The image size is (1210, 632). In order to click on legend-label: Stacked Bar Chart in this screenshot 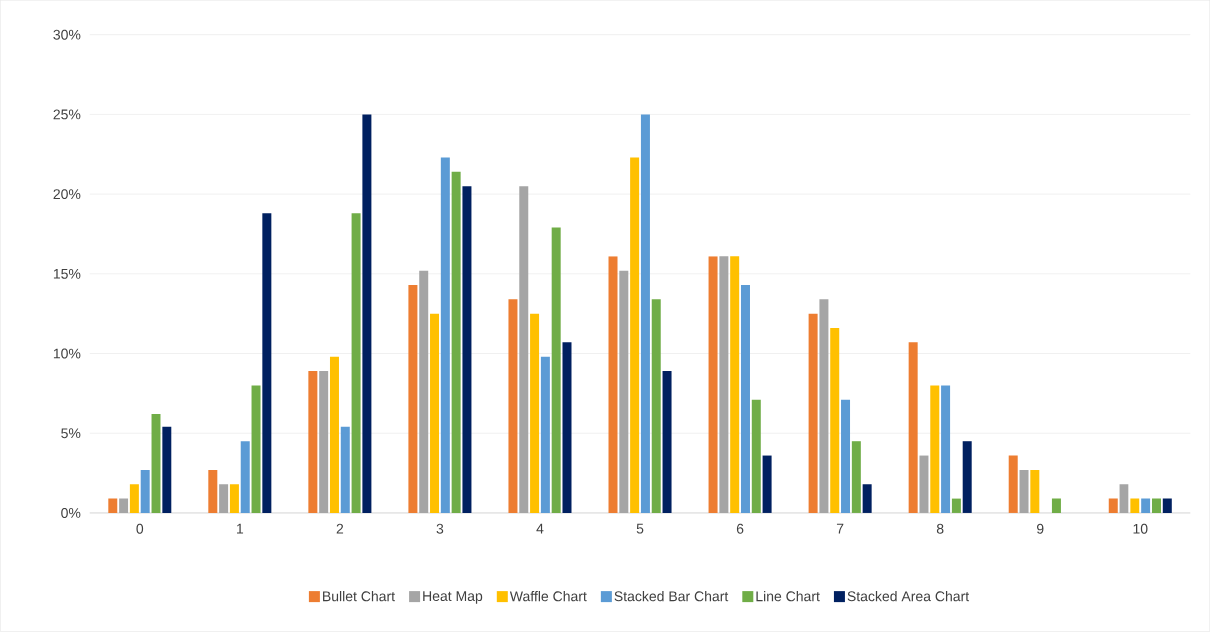, I will do `click(671, 596)`.